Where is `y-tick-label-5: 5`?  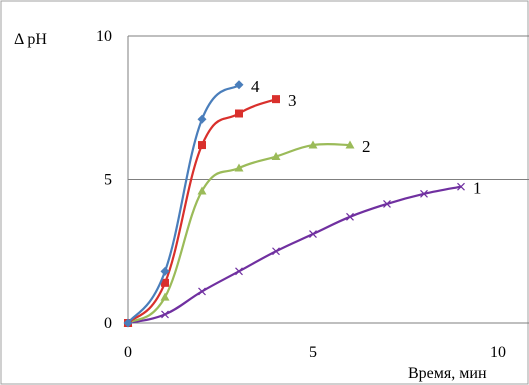 y-tick-label-5: 5 is located at coordinates (108, 180).